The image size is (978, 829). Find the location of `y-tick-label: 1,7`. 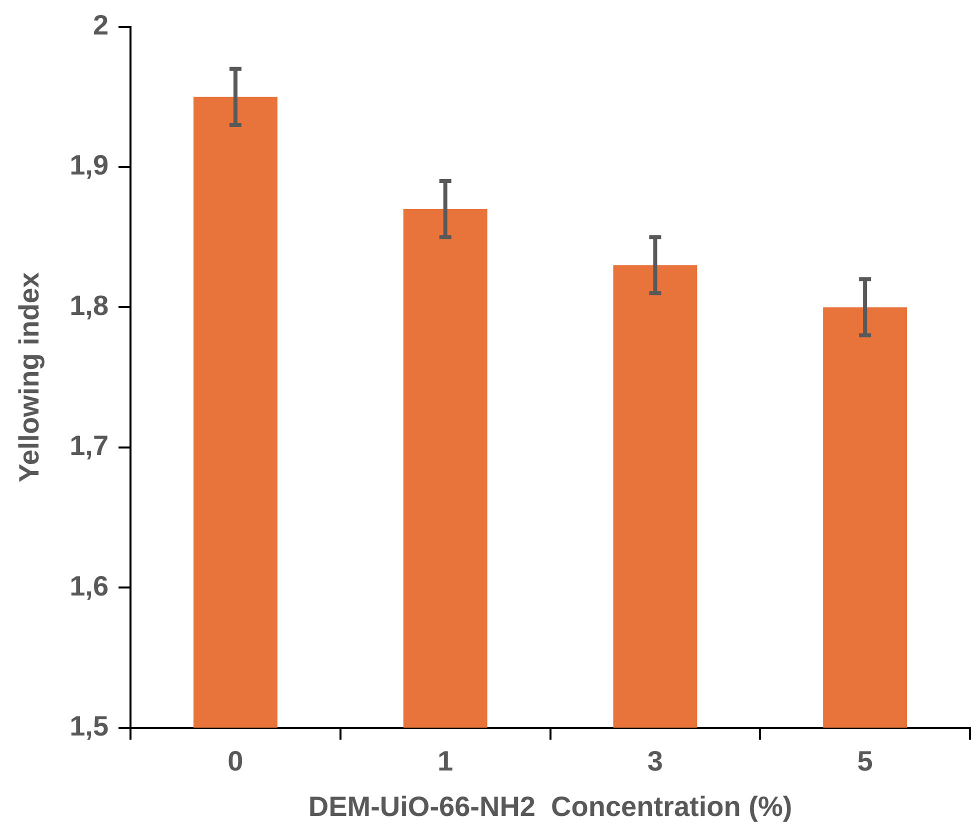

y-tick-label: 1,7 is located at coordinates (89, 446).